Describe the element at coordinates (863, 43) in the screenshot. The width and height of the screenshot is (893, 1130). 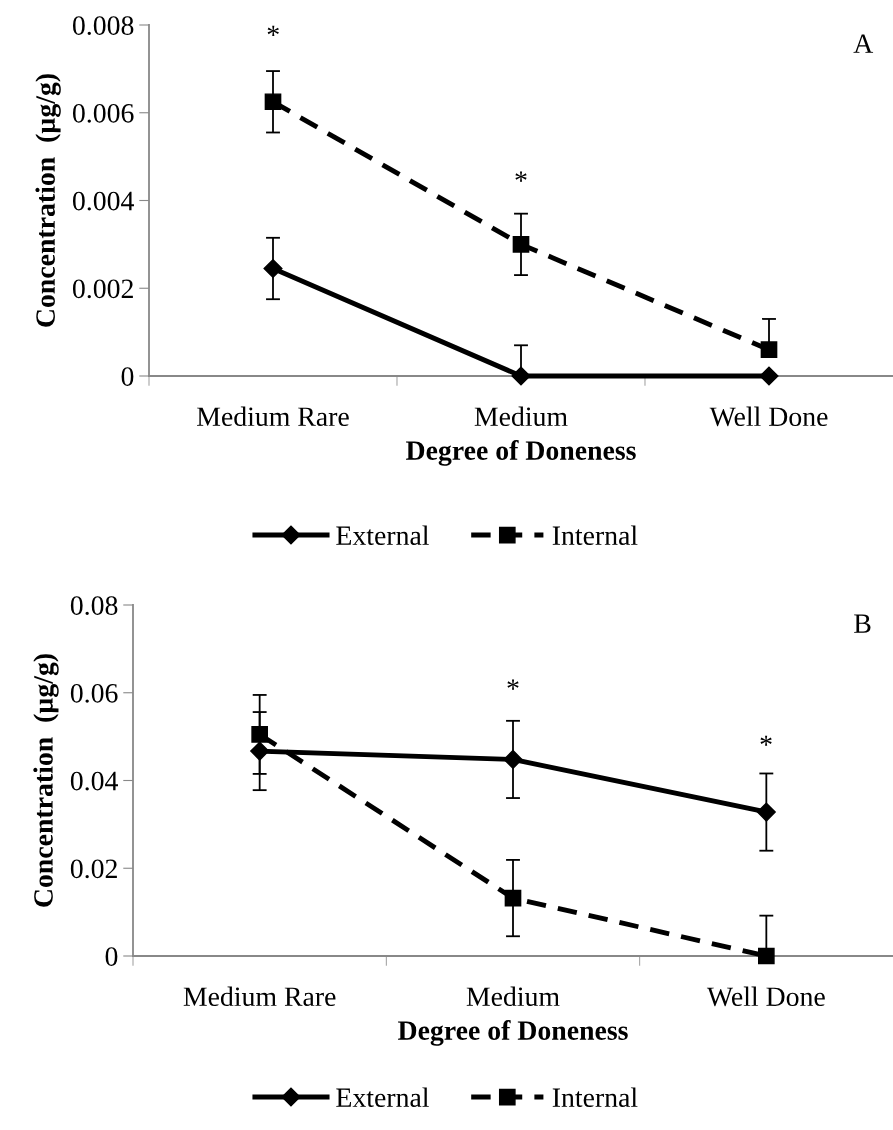
I see `annotation: A` at that location.